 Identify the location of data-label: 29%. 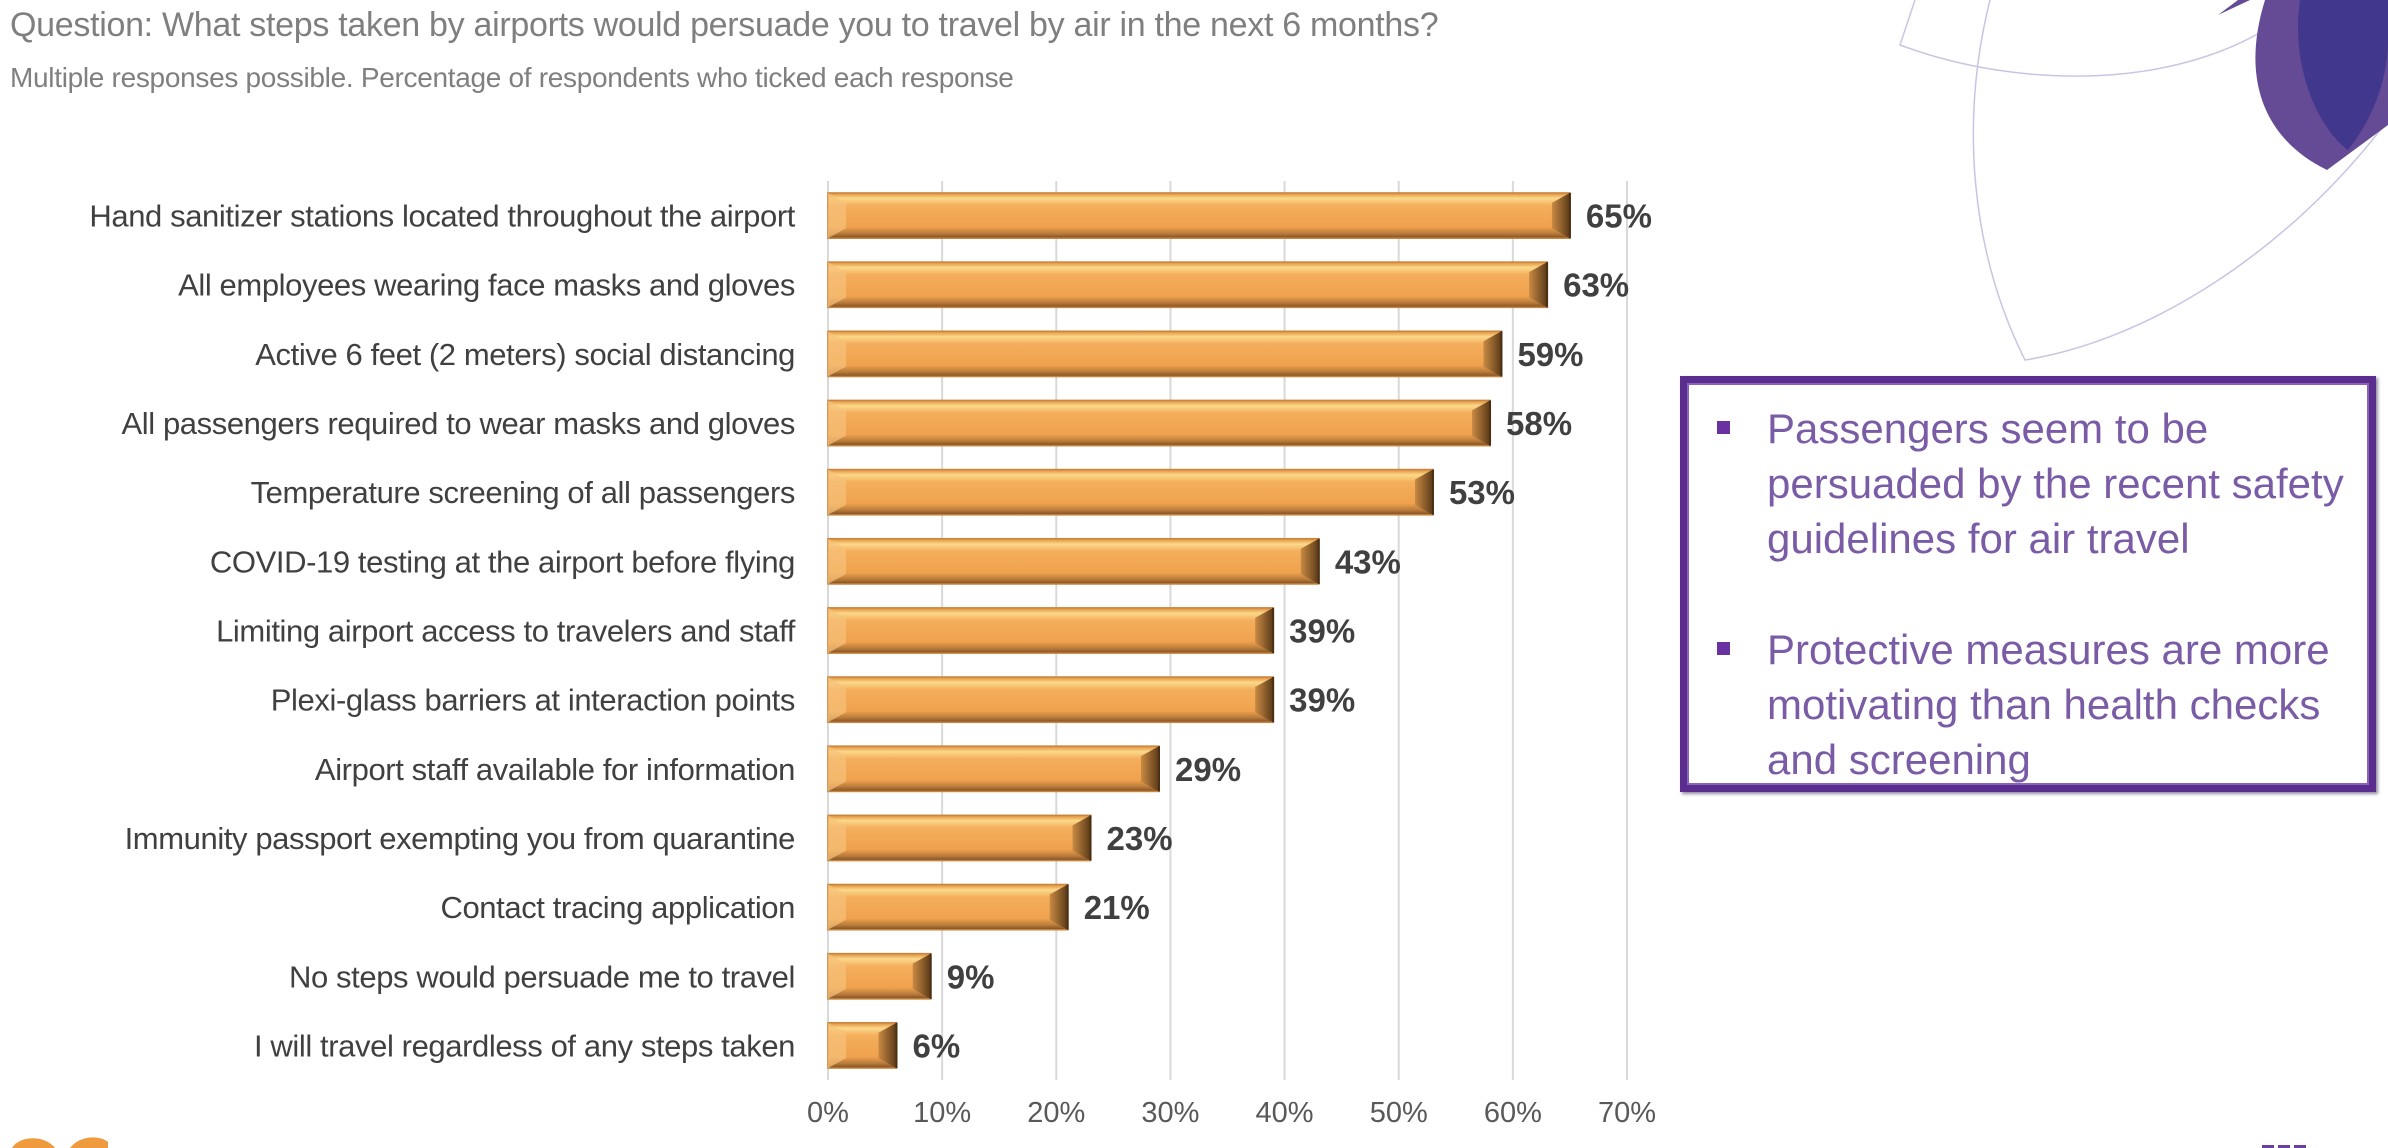
(1208, 769).